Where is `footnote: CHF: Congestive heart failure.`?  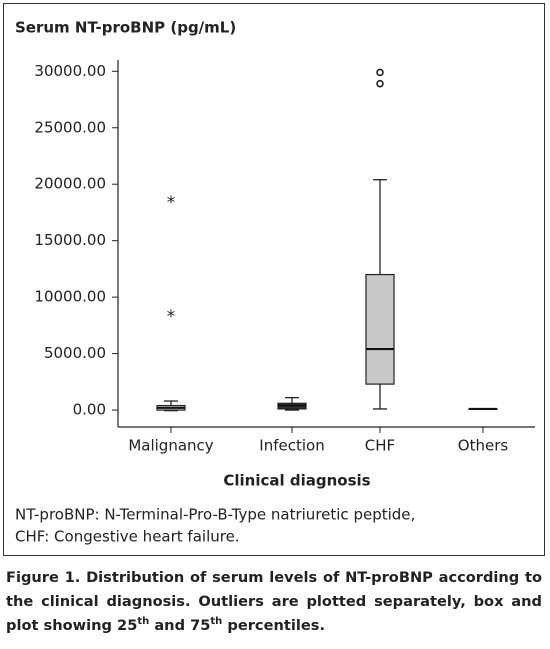
footnote: CHF: Congestive heart failure. is located at coordinates (127, 537).